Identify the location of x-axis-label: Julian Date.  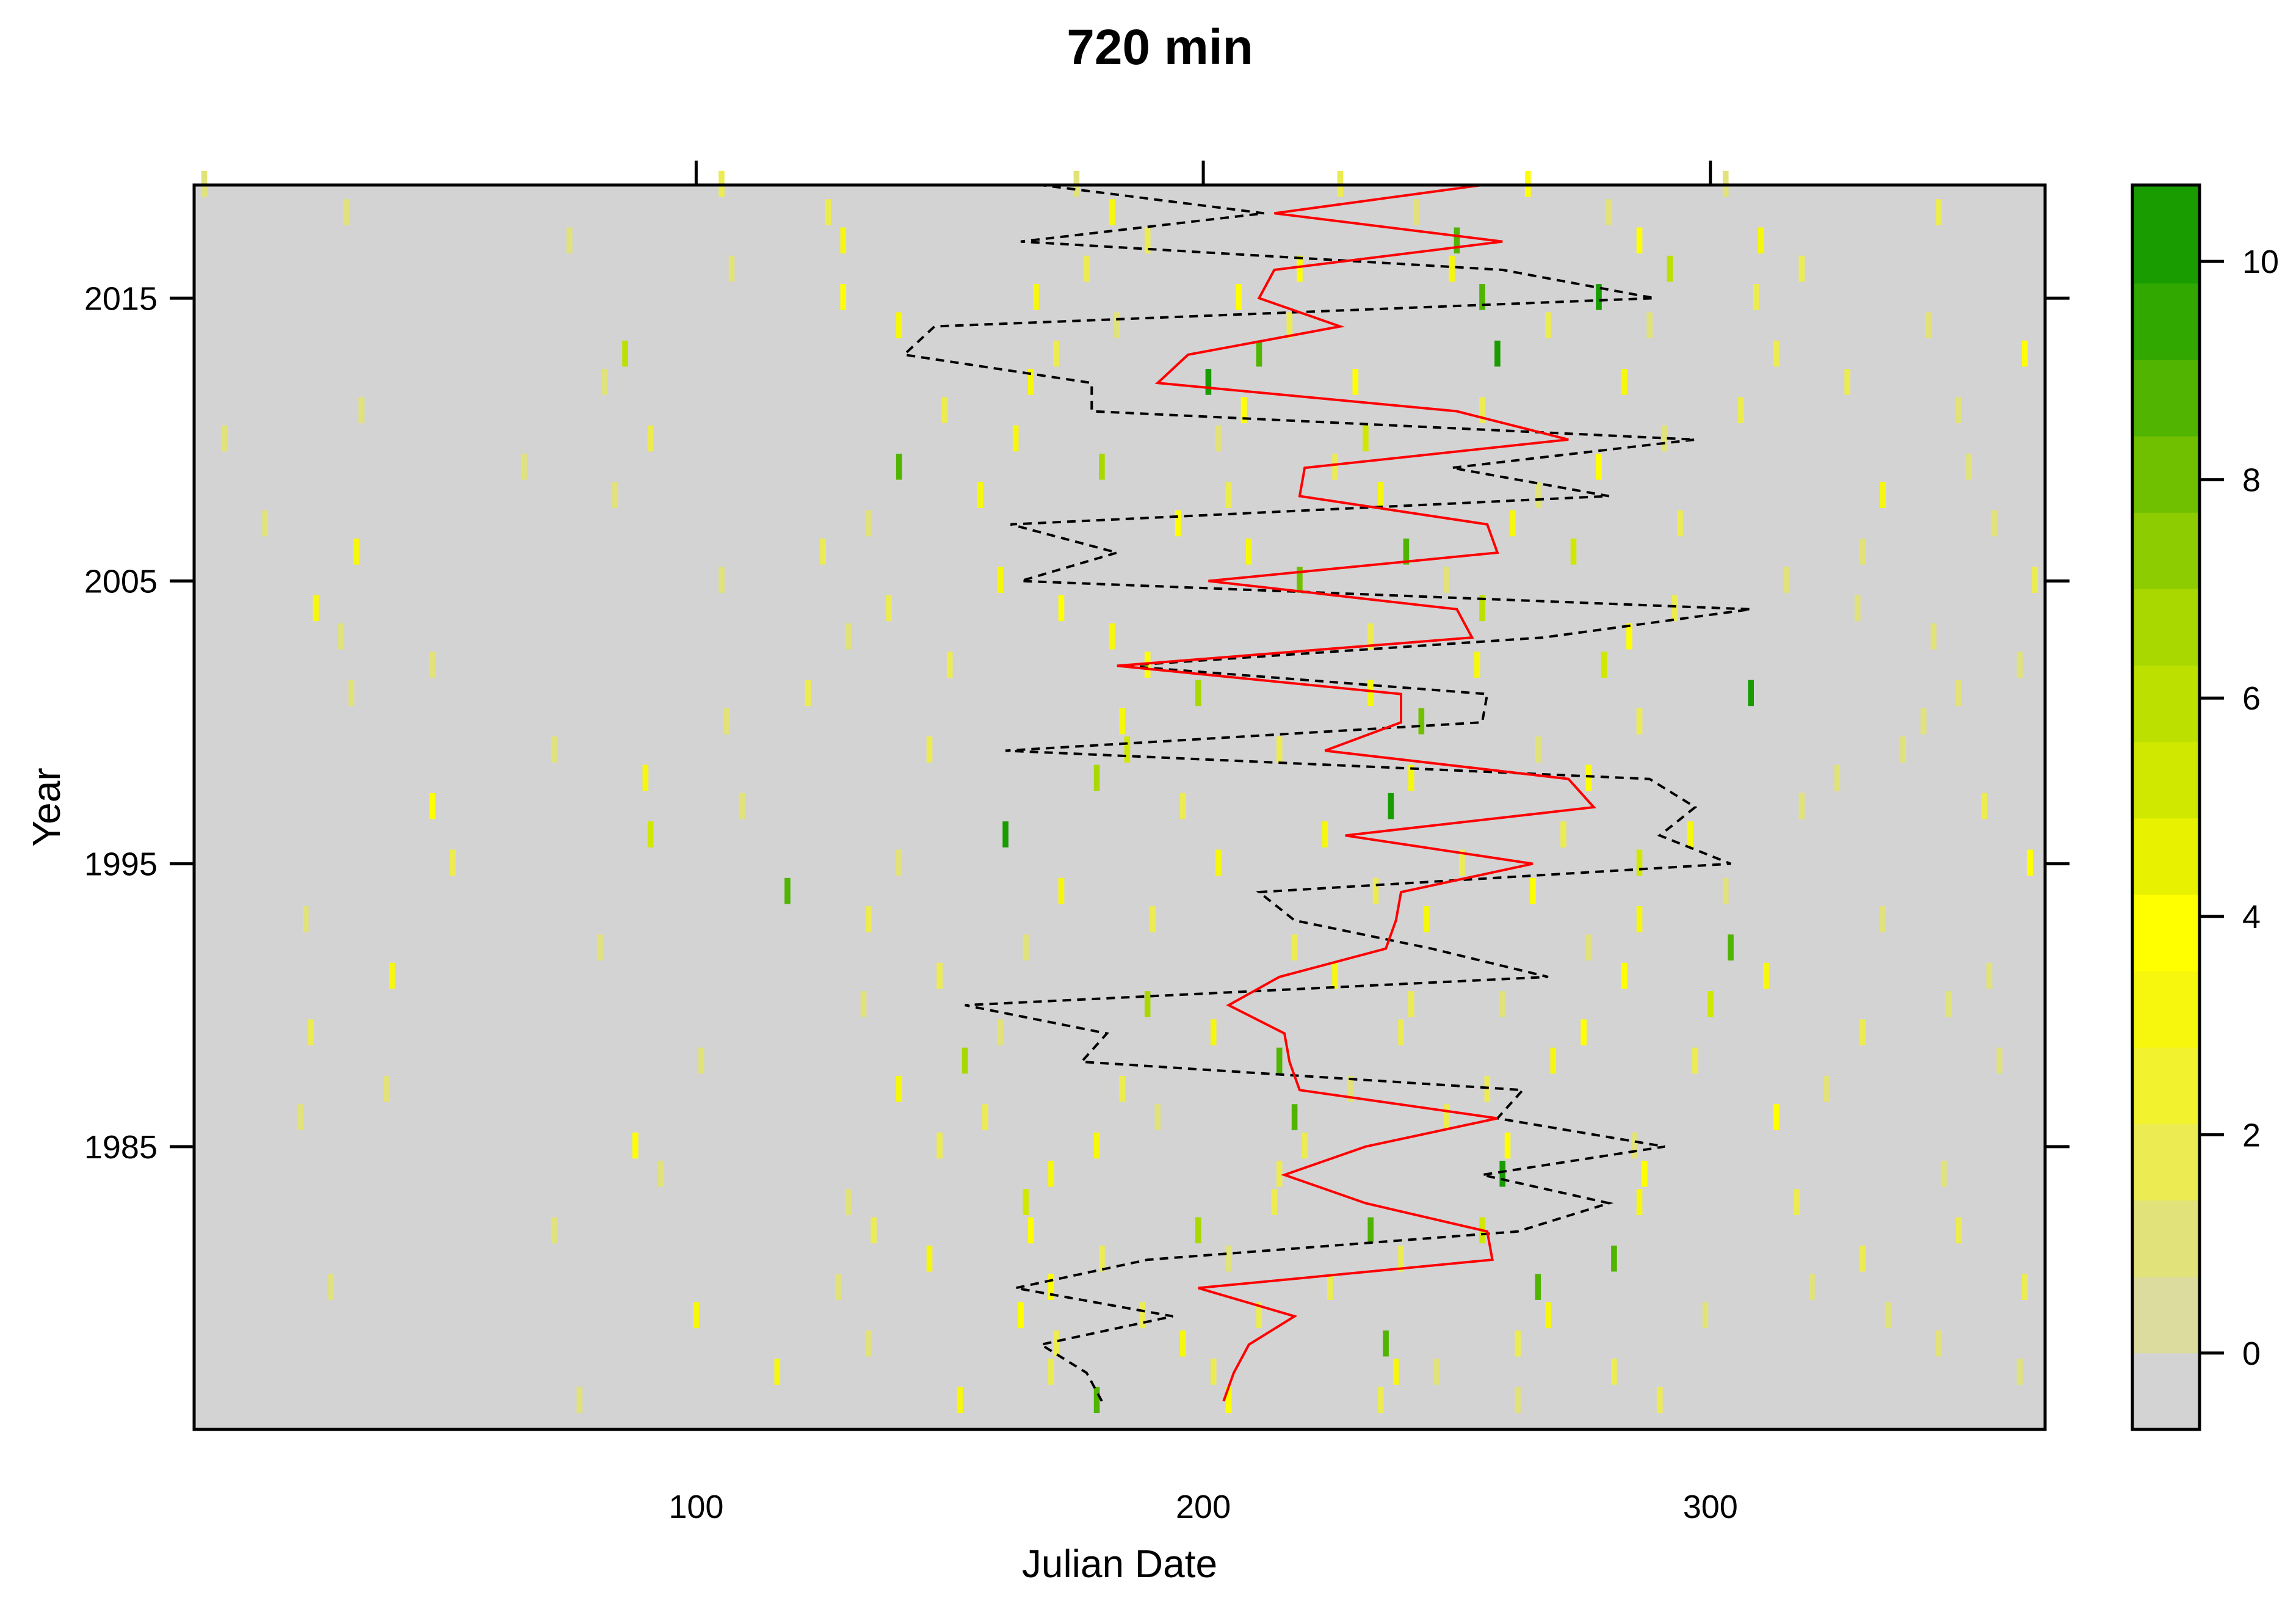
(1119, 1564).